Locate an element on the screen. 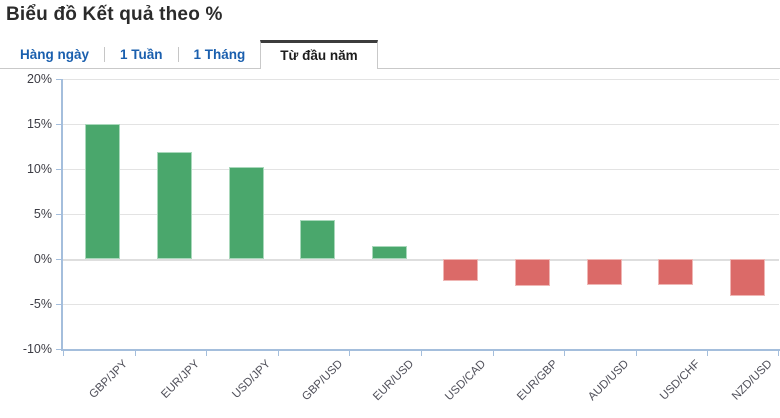 The width and height of the screenshot is (780, 418). x-axis-category-label-text: USD/CHF is located at coordinates (681, 380).